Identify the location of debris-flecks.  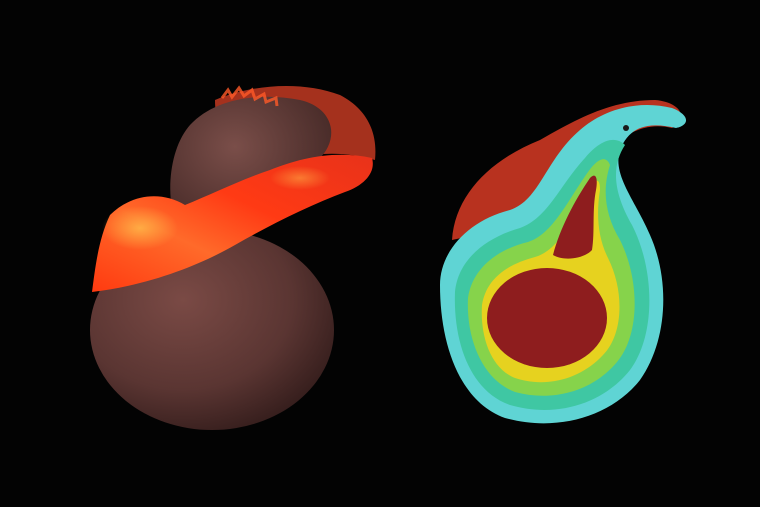
(249, 96).